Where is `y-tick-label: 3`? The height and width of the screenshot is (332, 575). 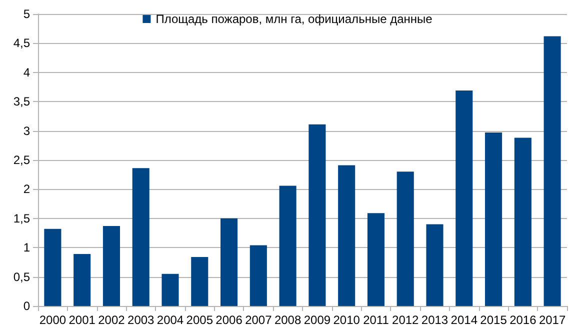 y-tick-label: 3 is located at coordinates (26, 131).